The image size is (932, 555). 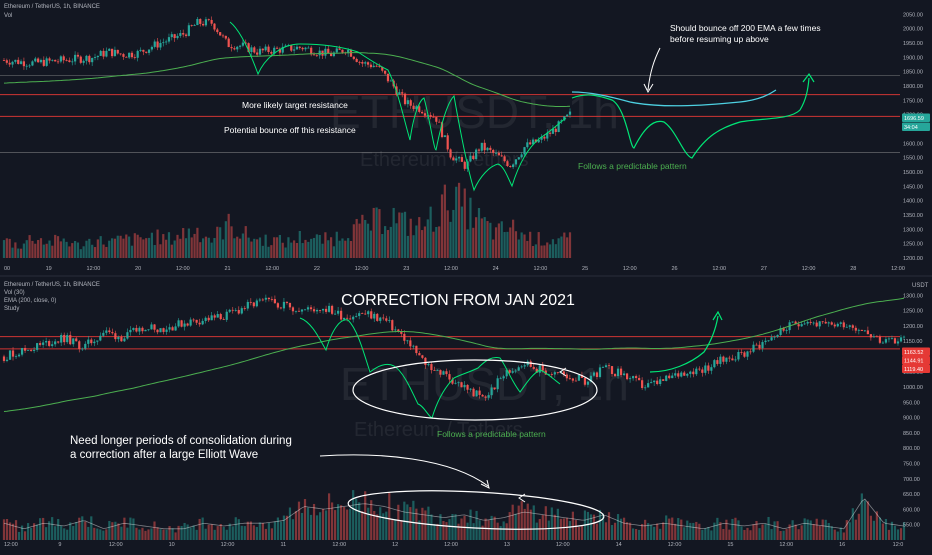 What do you see at coordinates (911, 449) in the screenshot?
I see `y-tick-label: 800.00` at bounding box center [911, 449].